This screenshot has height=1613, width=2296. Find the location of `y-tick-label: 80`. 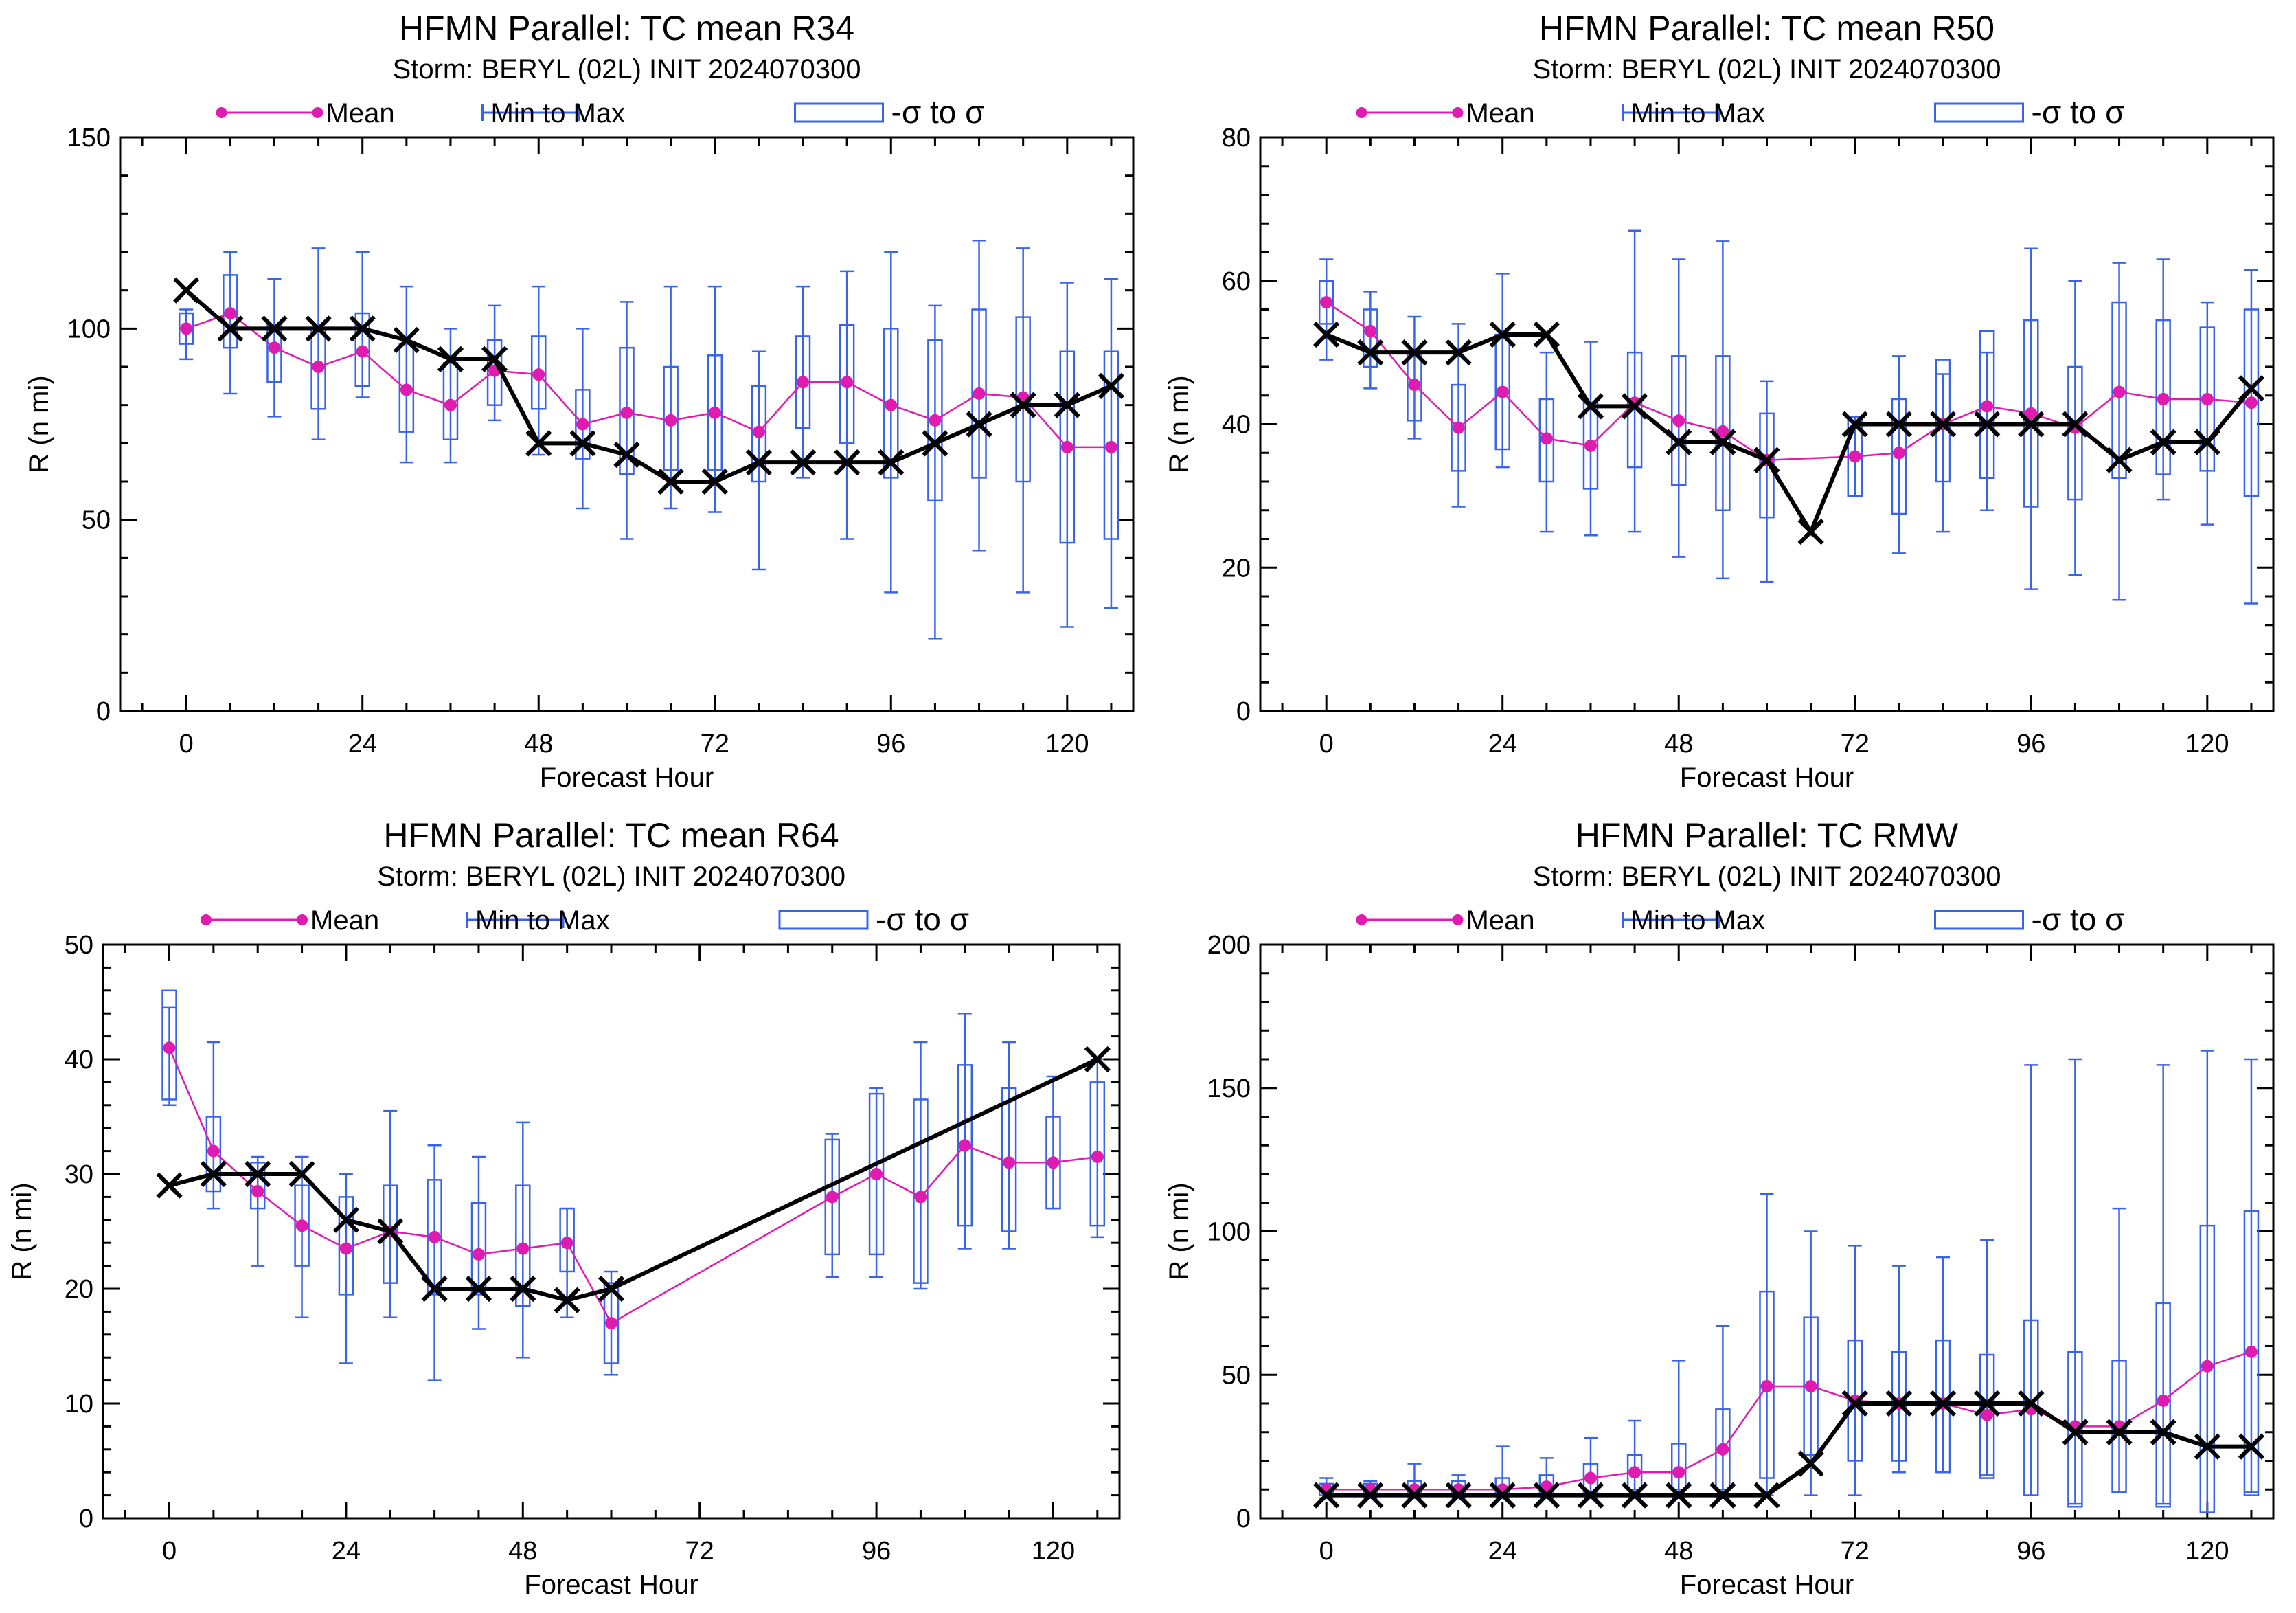

y-tick-label: 80 is located at coordinates (1236, 138).